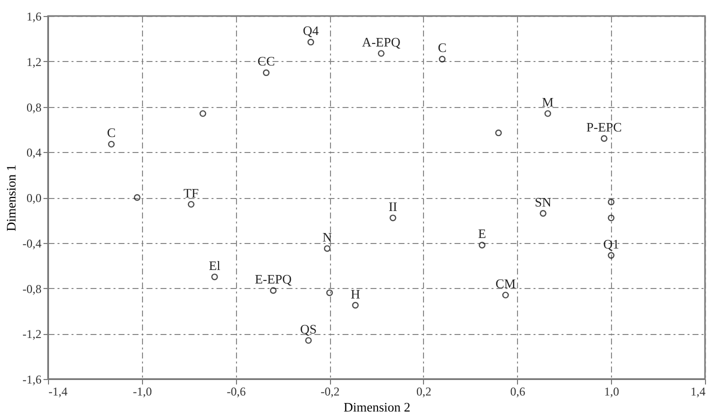  Describe the element at coordinates (377, 407) in the screenshot. I see `x-axis-title: Dimension 2` at that location.